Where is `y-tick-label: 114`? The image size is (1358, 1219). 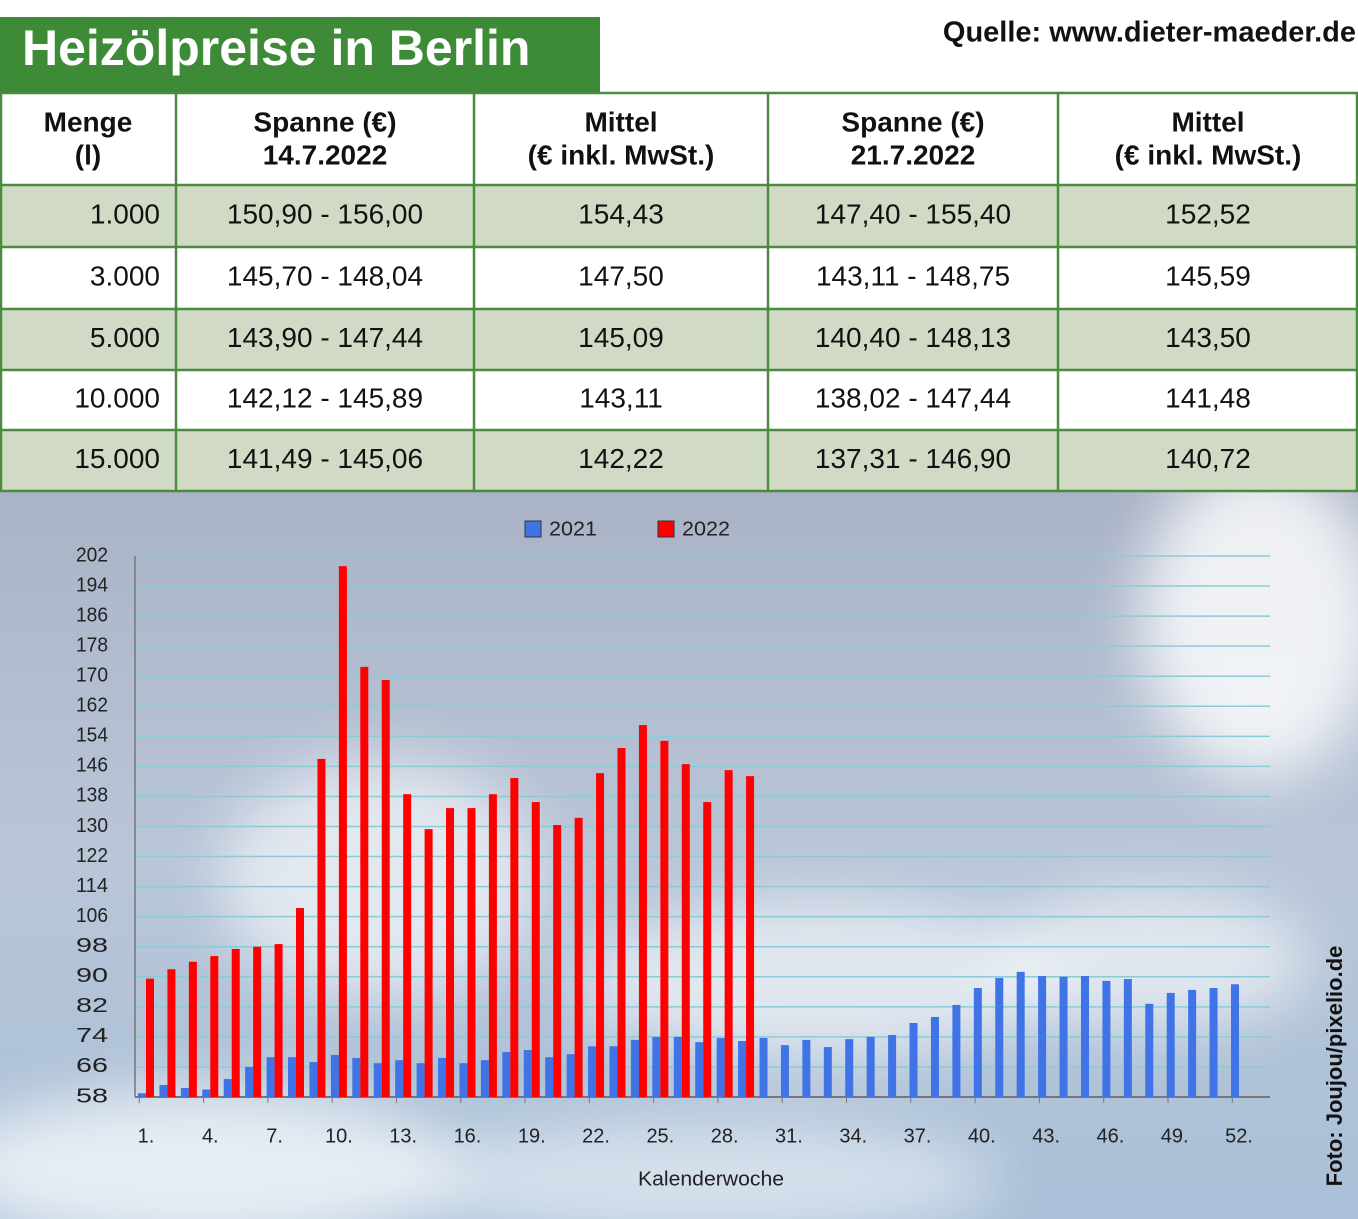 y-tick-label: 114 is located at coordinates (92, 886).